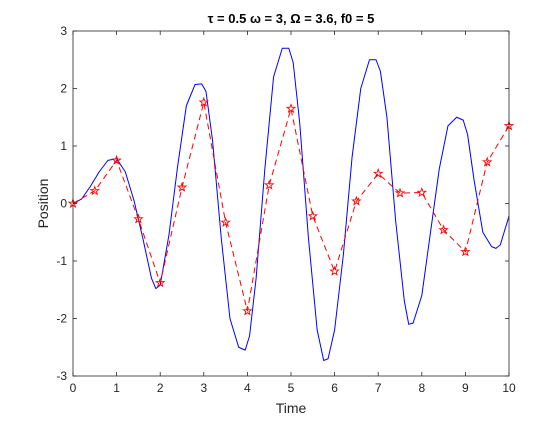  What do you see at coordinates (63, 204) in the screenshot?
I see `y-tick-label: 0` at bounding box center [63, 204].